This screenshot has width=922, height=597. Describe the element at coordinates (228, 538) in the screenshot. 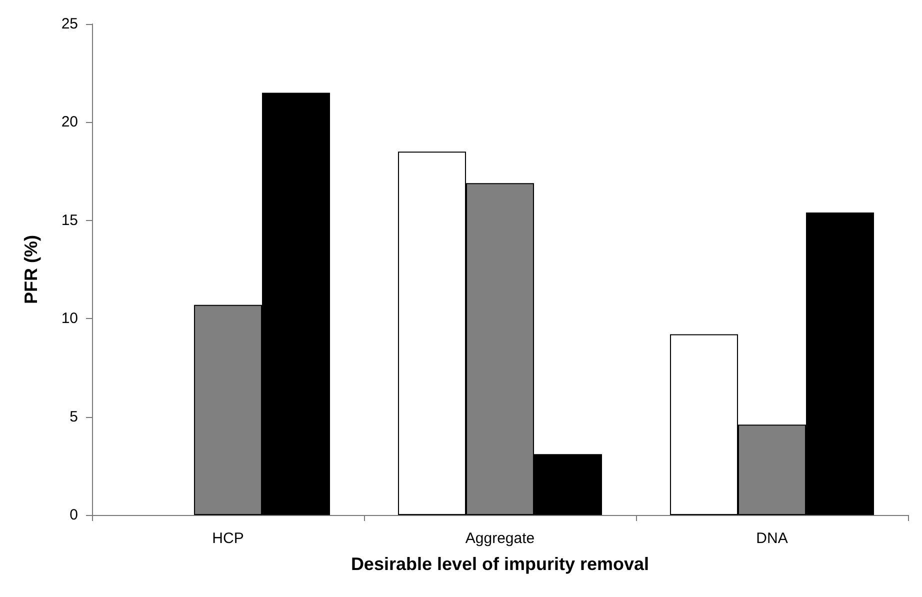

I see `x-tick-label: HCP` at that location.